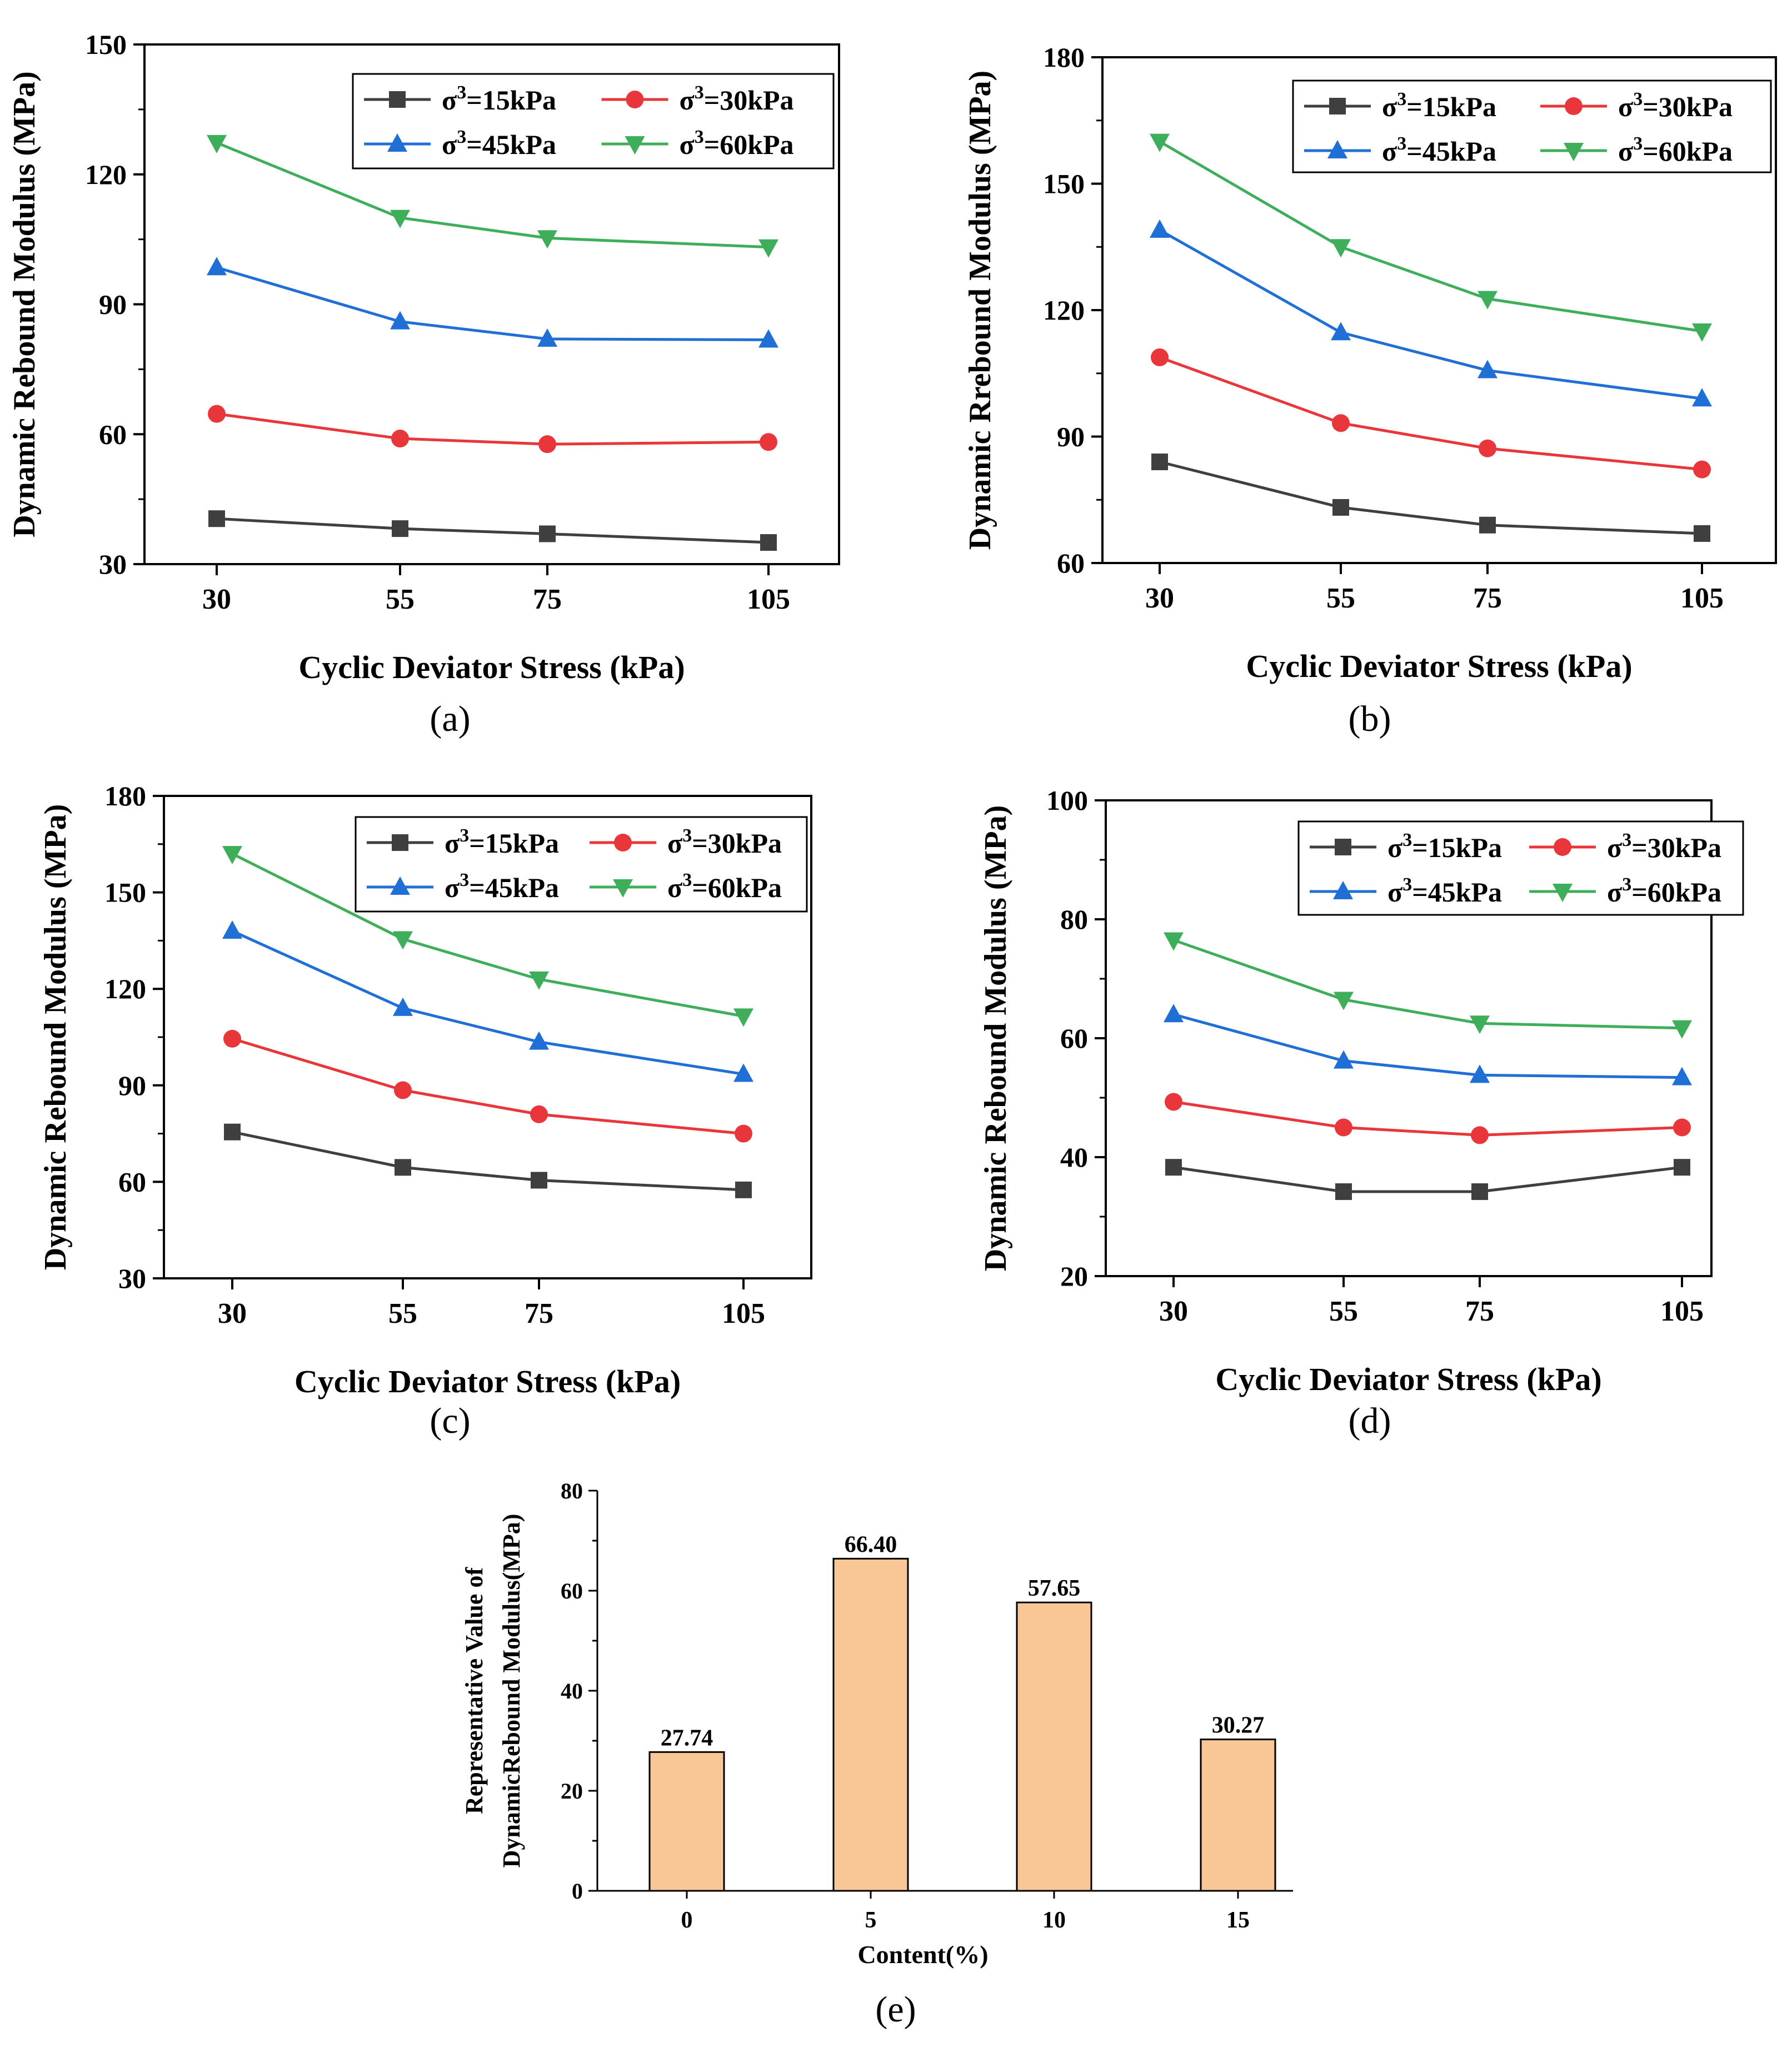  I want to click on y-tick-label: 100, so click(1067, 800).